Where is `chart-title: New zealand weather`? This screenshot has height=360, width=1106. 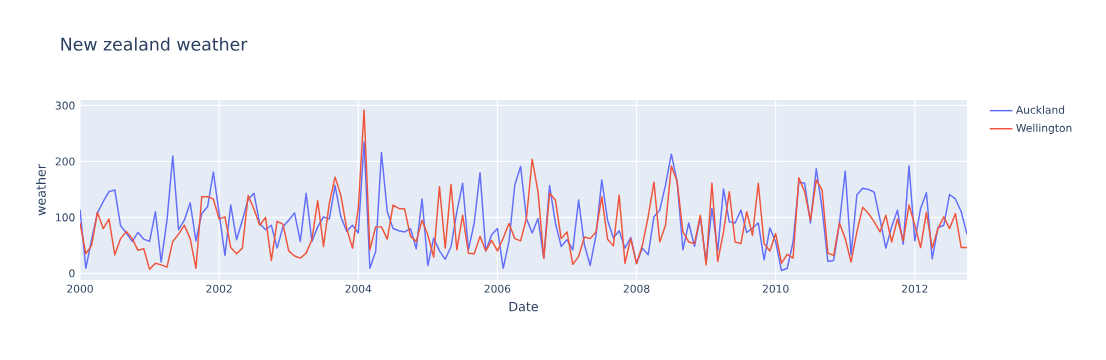 chart-title: New zealand weather is located at coordinates (154, 44).